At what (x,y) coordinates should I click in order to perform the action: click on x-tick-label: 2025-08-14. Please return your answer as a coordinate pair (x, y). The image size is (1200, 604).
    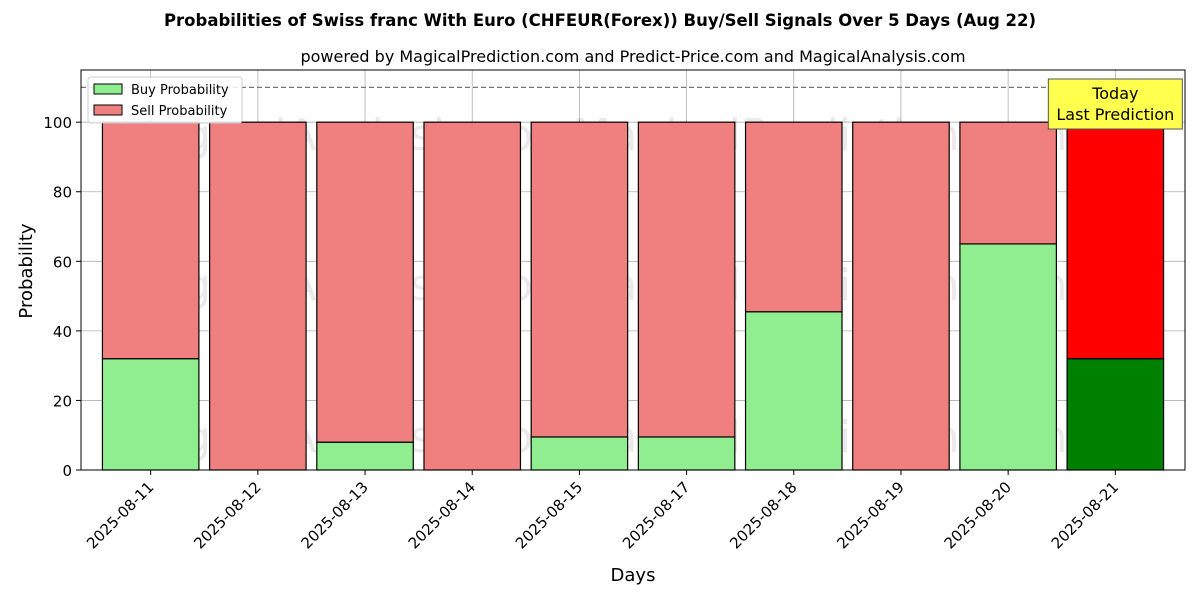
    Looking at the image, I should click on (442, 515).